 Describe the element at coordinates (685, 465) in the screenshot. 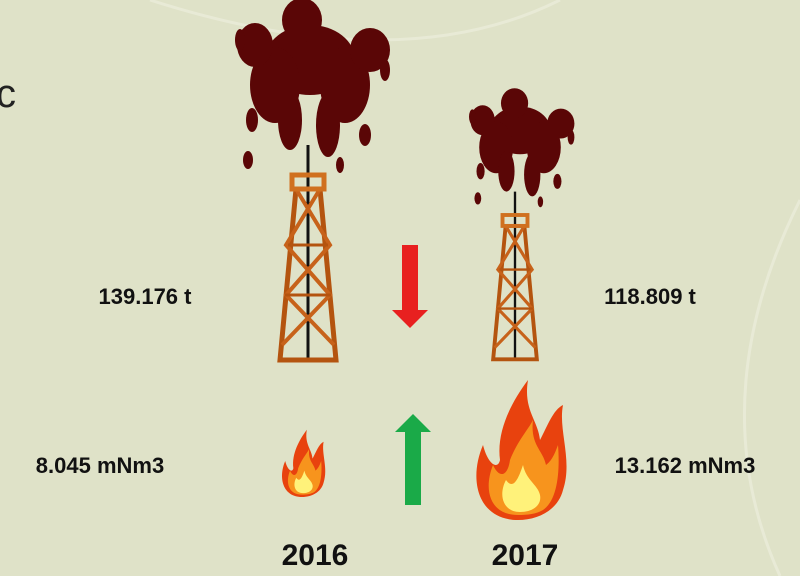

I see `gas-2017: 13.162 mNm3` at that location.